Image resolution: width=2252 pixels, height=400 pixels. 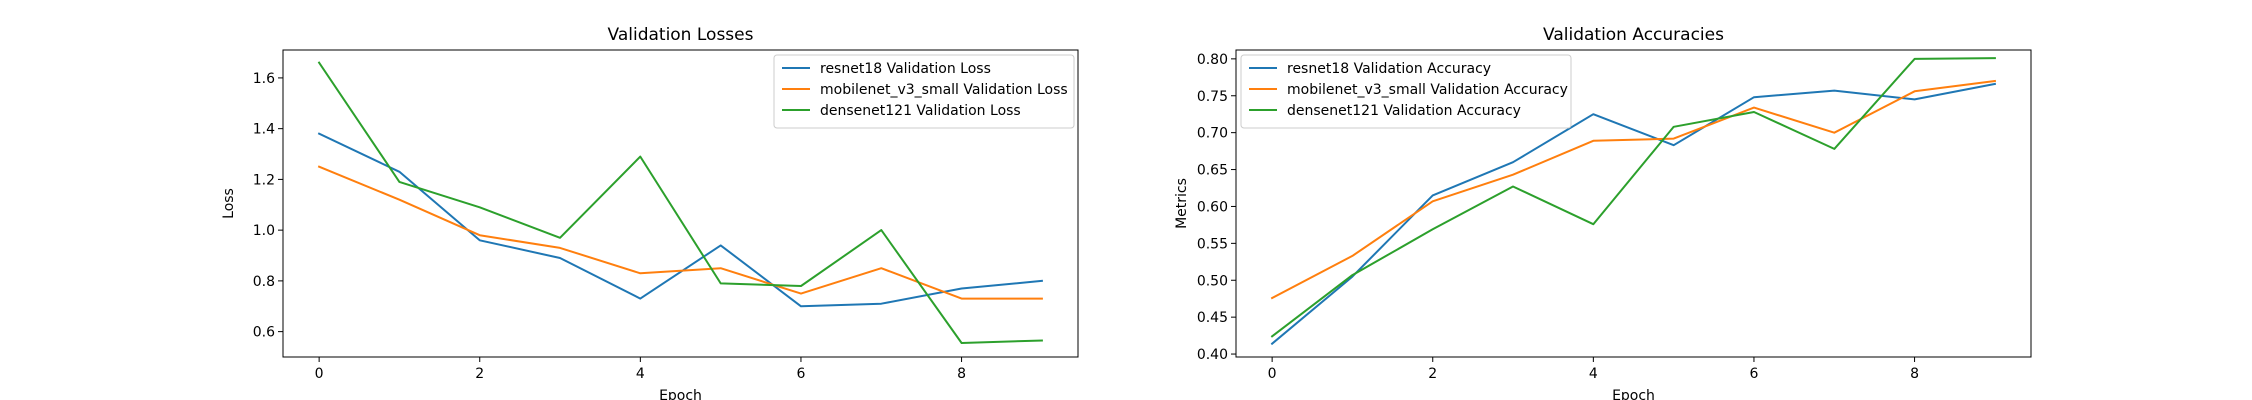 What do you see at coordinates (1212, 355) in the screenshot?
I see `y-tick-label: 0.40` at bounding box center [1212, 355].